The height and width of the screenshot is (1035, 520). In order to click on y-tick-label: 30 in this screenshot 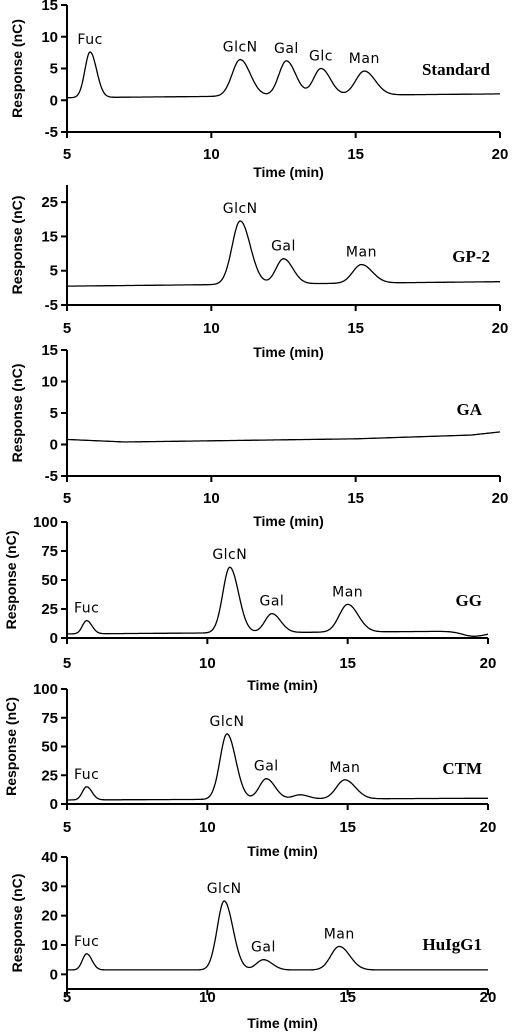, I will do `click(49, 886)`.